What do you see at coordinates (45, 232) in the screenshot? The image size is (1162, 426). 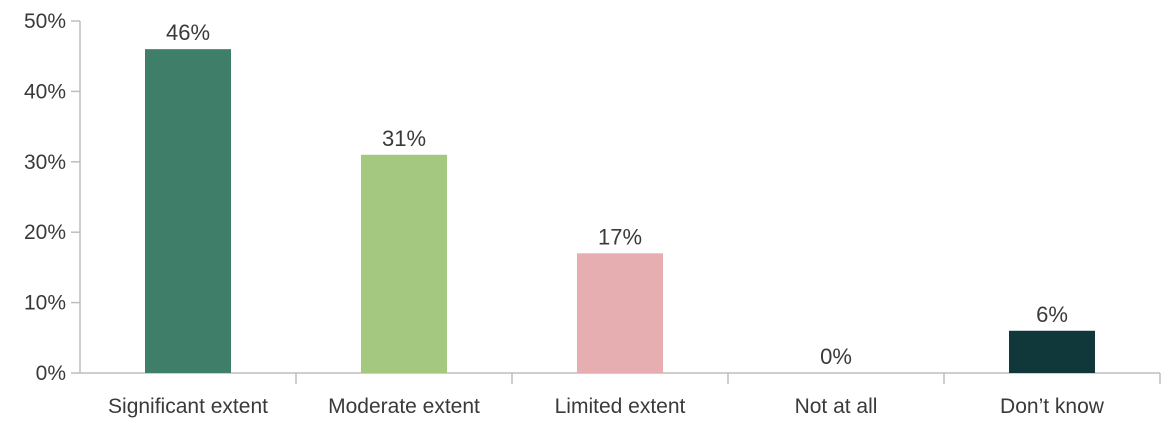 I see `y-tick-label: 20%` at bounding box center [45, 232].